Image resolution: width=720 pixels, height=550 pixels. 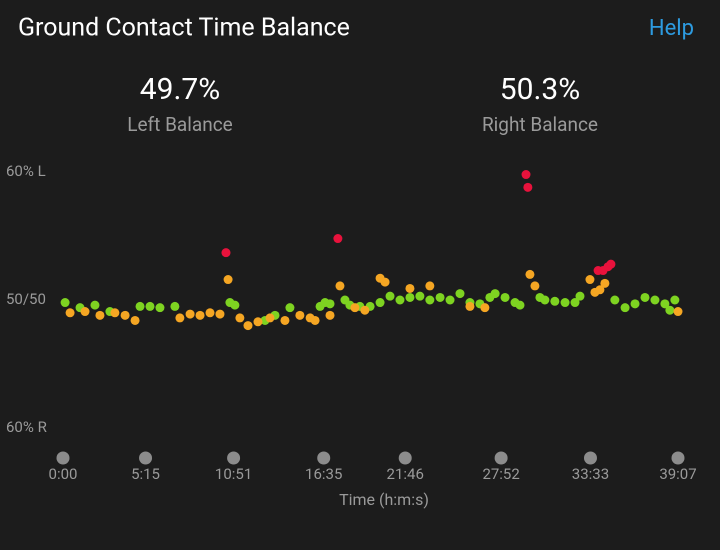 What do you see at coordinates (671, 28) in the screenshot?
I see `help-link: Help` at bounding box center [671, 28].